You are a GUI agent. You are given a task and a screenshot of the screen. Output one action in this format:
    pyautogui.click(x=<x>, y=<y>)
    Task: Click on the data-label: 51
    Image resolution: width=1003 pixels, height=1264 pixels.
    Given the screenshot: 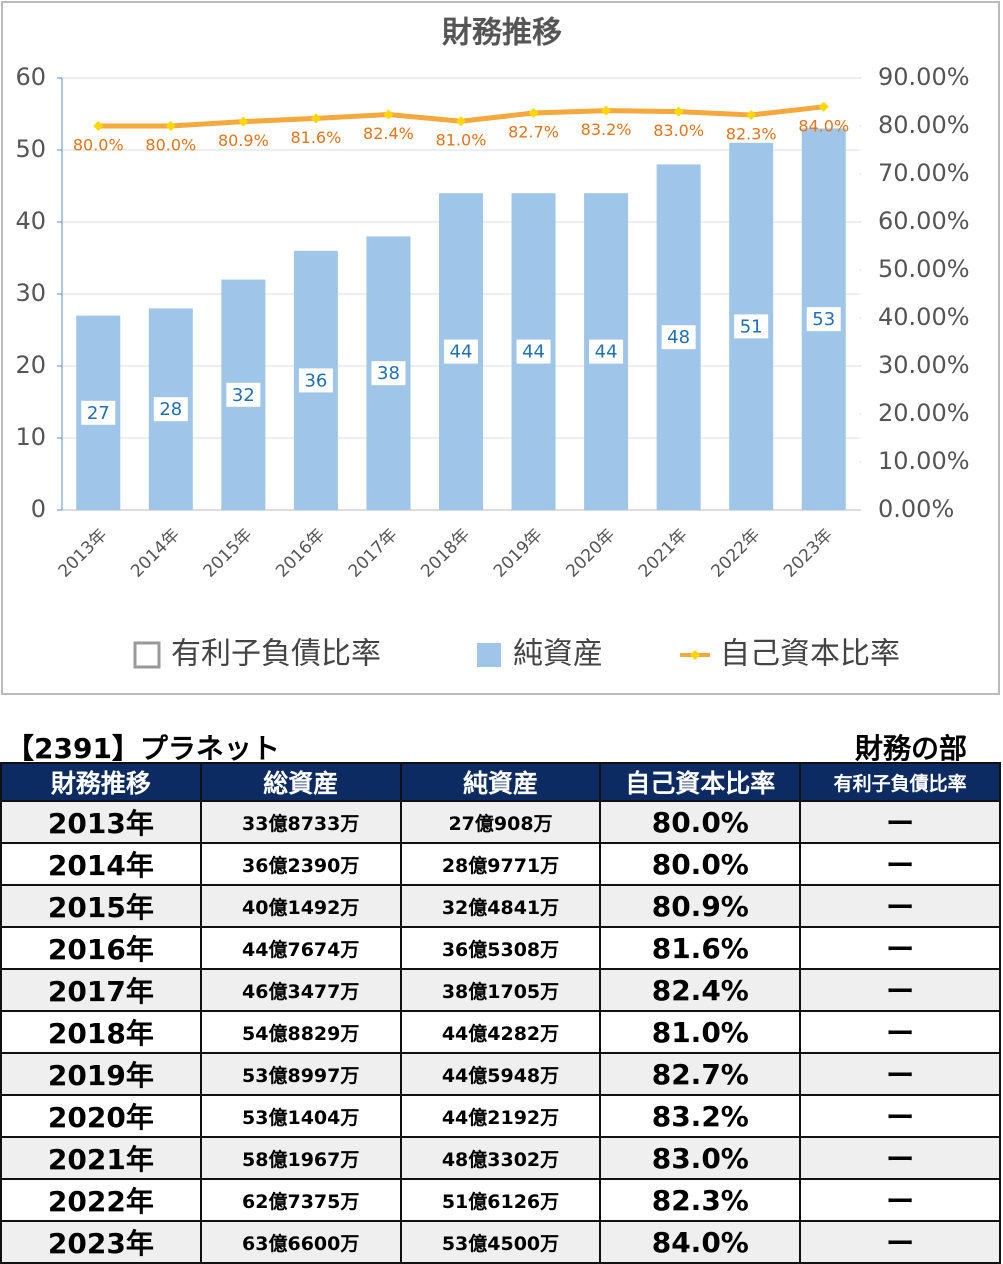 What is the action you would take?
    pyautogui.click(x=751, y=326)
    